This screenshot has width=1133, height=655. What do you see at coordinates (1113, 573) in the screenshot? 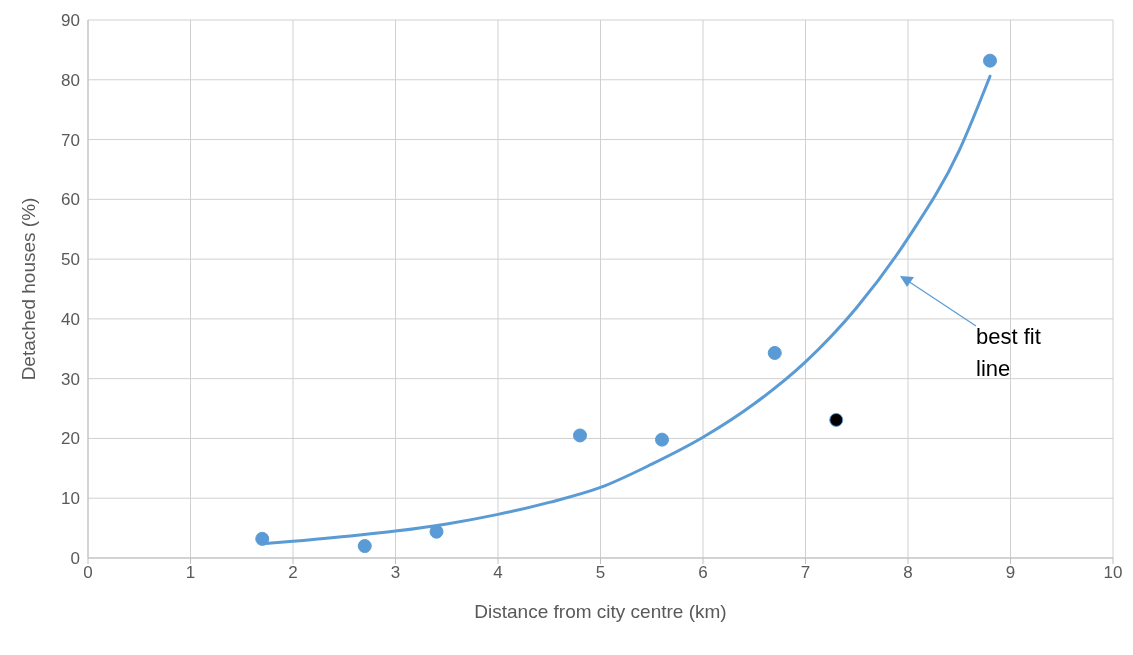
I see `x-tick-label: 10` at bounding box center [1113, 573].